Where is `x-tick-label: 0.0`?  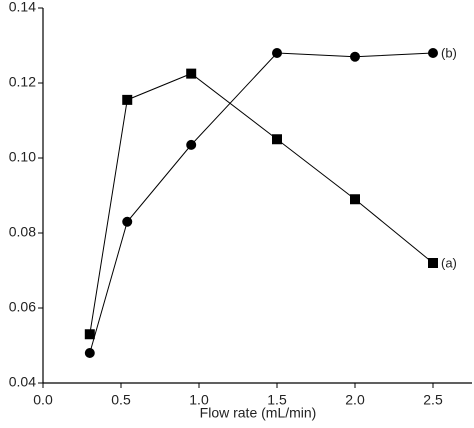 x-tick-label: 0.0 is located at coordinates (43, 400).